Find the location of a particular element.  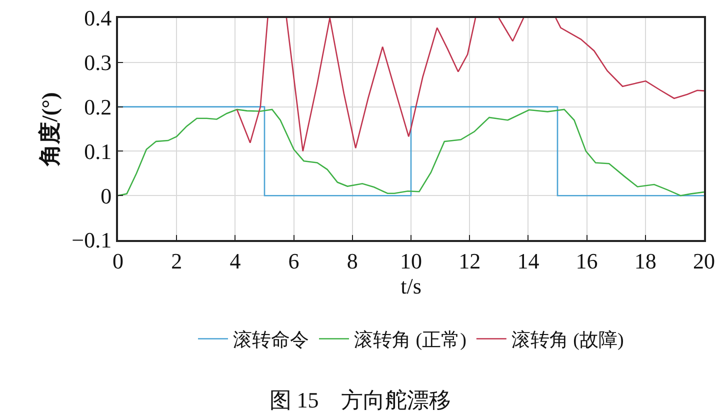

legend-label: 滚转命令 is located at coordinates (271, 340).